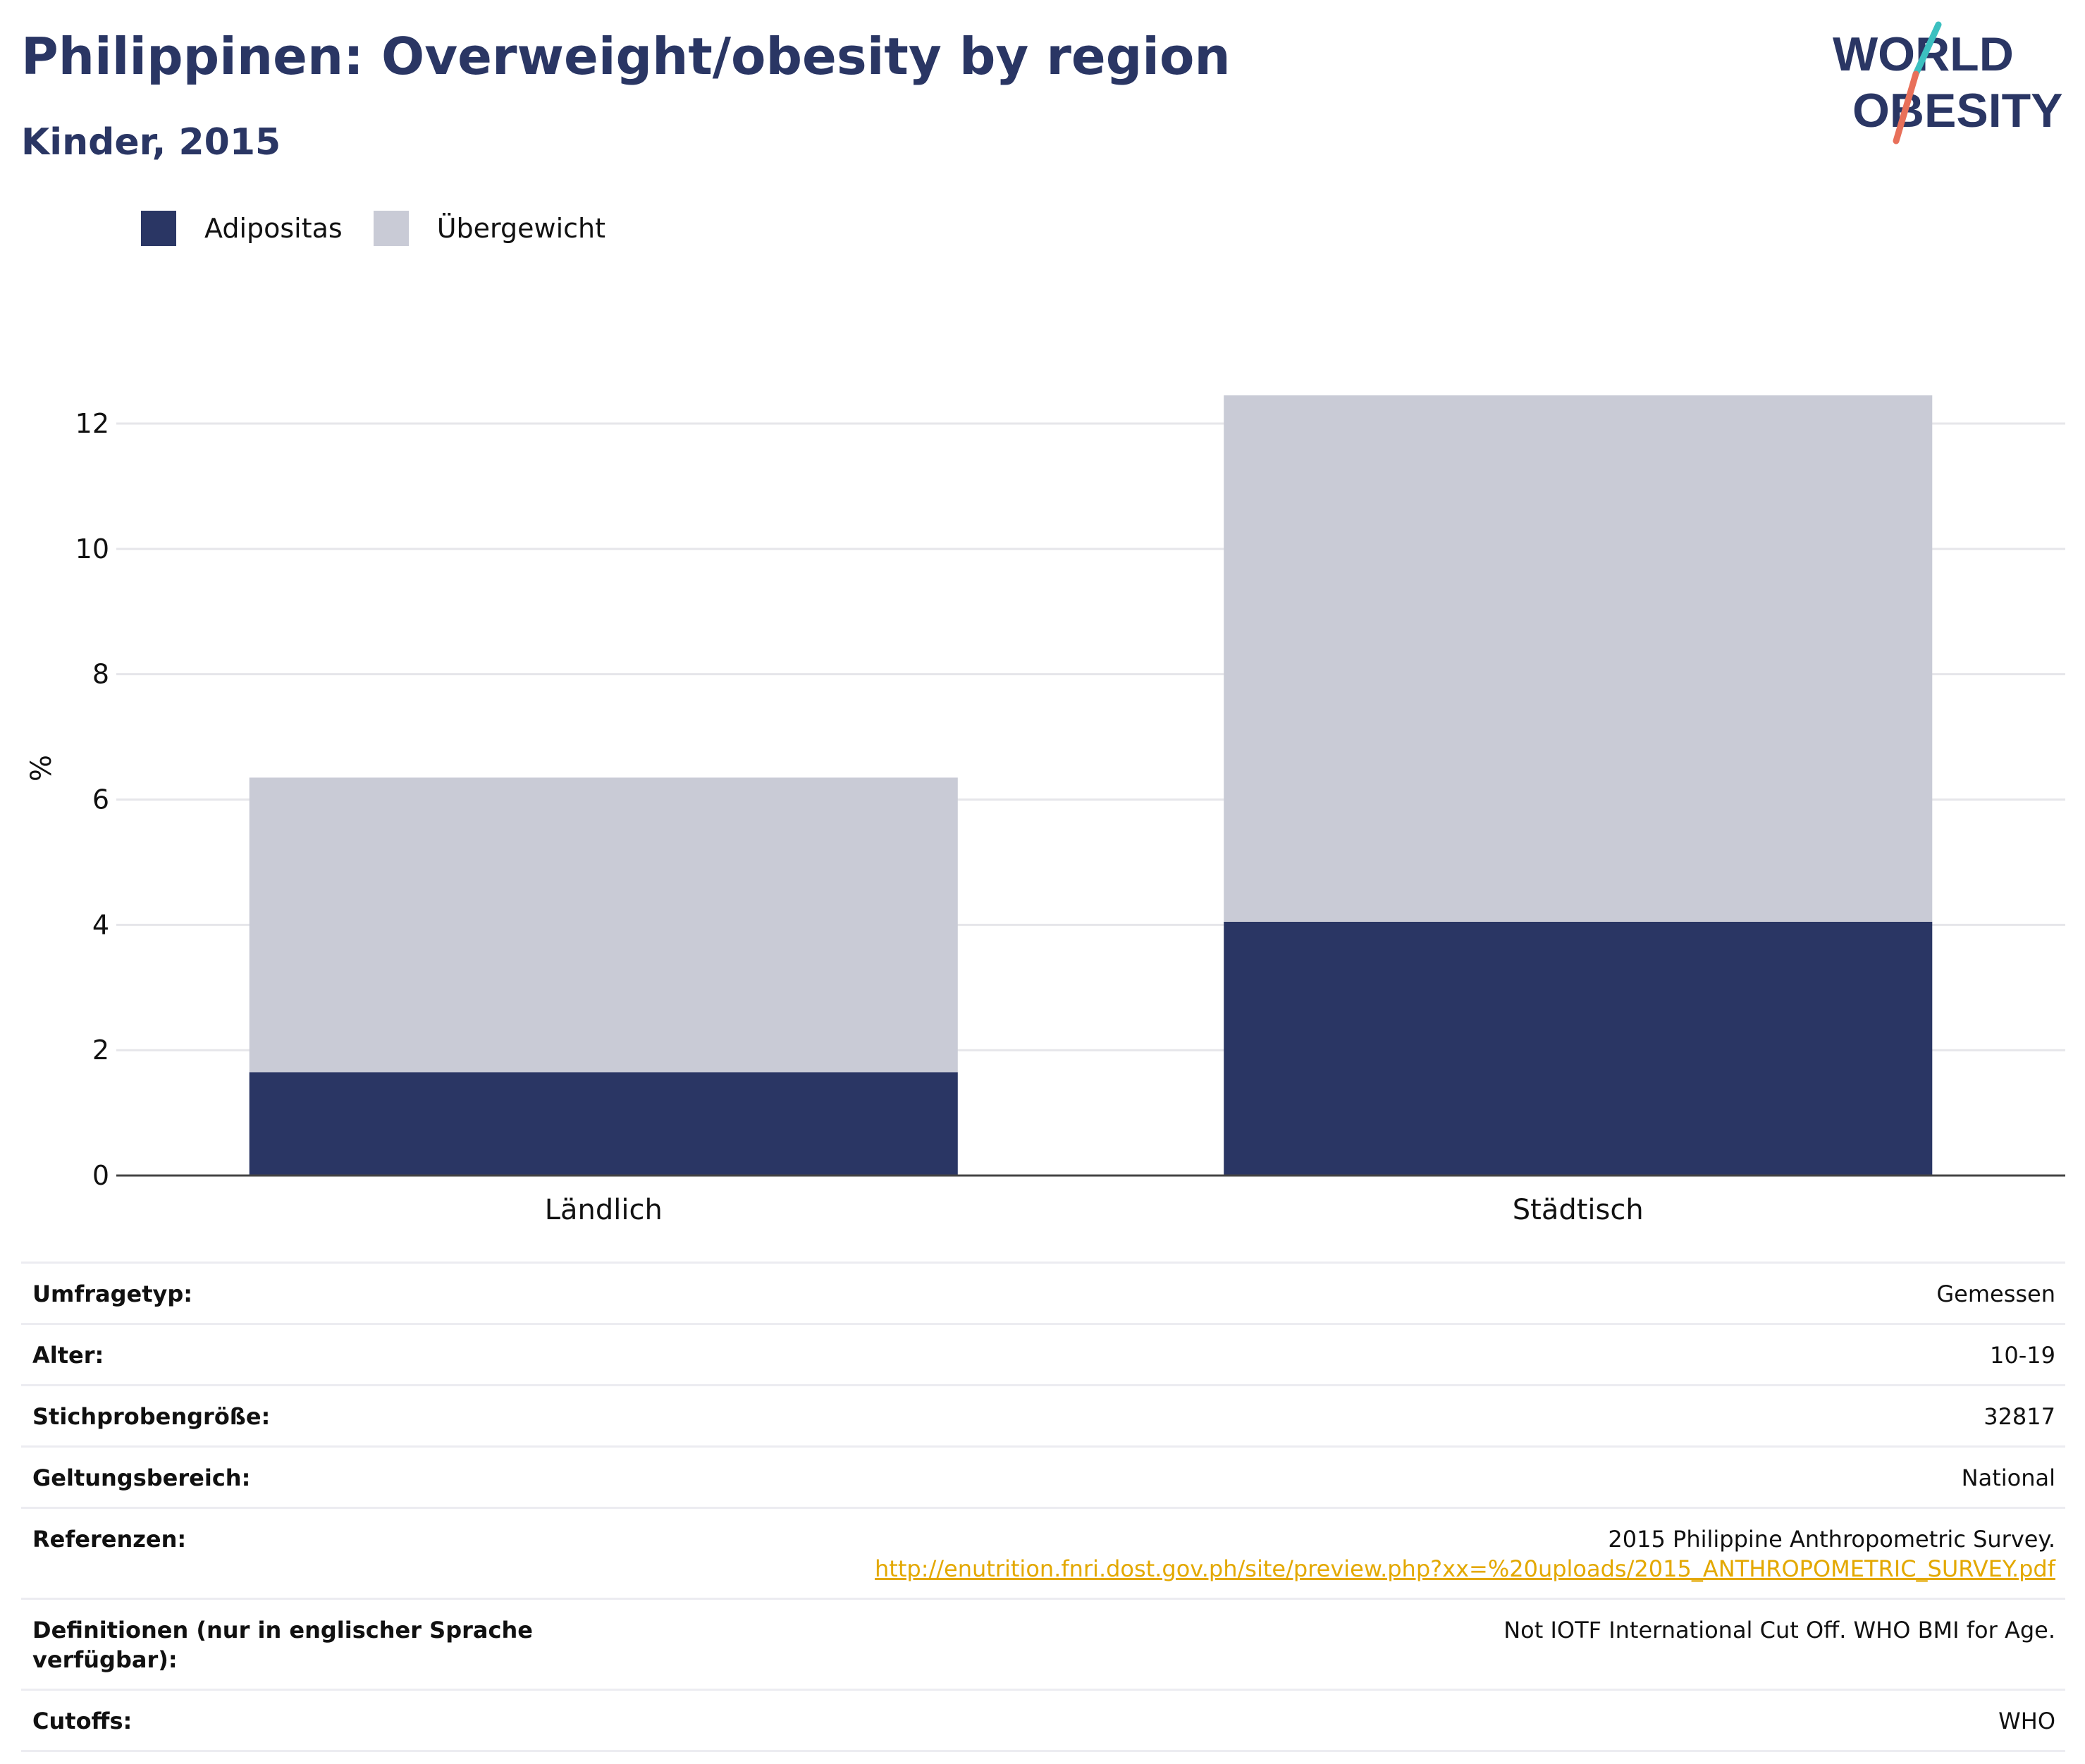  What do you see at coordinates (100, 1175) in the screenshot?
I see `y-tick-label: 0` at bounding box center [100, 1175].